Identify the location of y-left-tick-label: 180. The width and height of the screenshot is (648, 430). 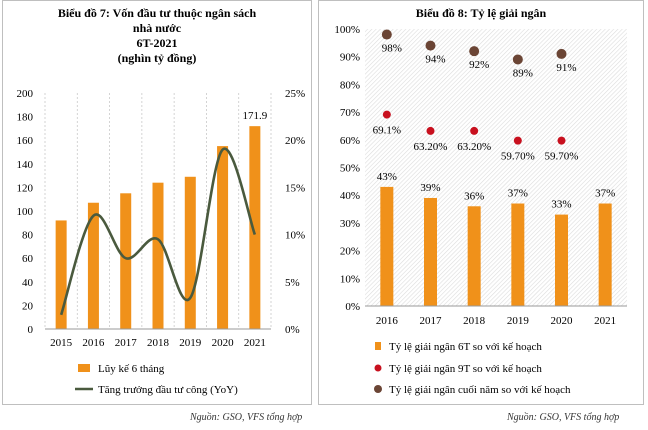
(25, 118).